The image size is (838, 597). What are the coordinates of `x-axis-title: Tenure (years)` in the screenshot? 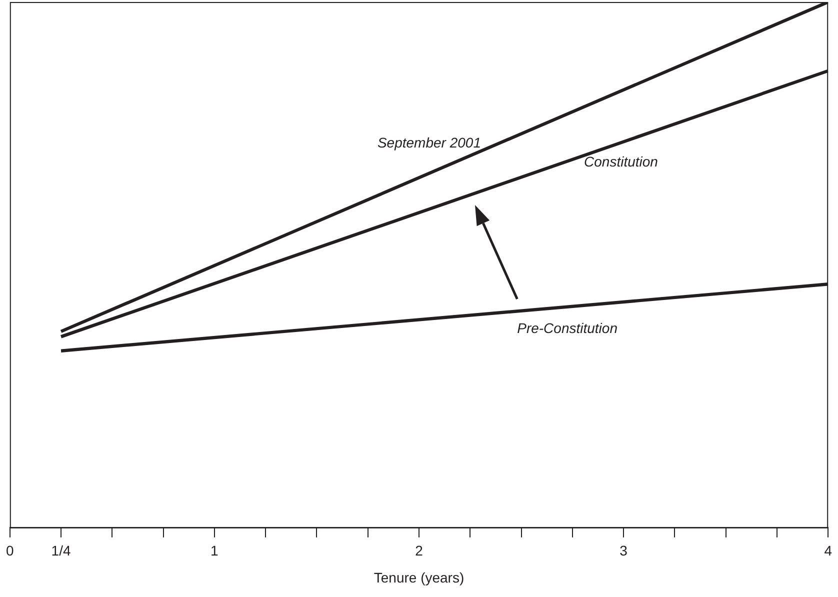 It's located at (419, 577).